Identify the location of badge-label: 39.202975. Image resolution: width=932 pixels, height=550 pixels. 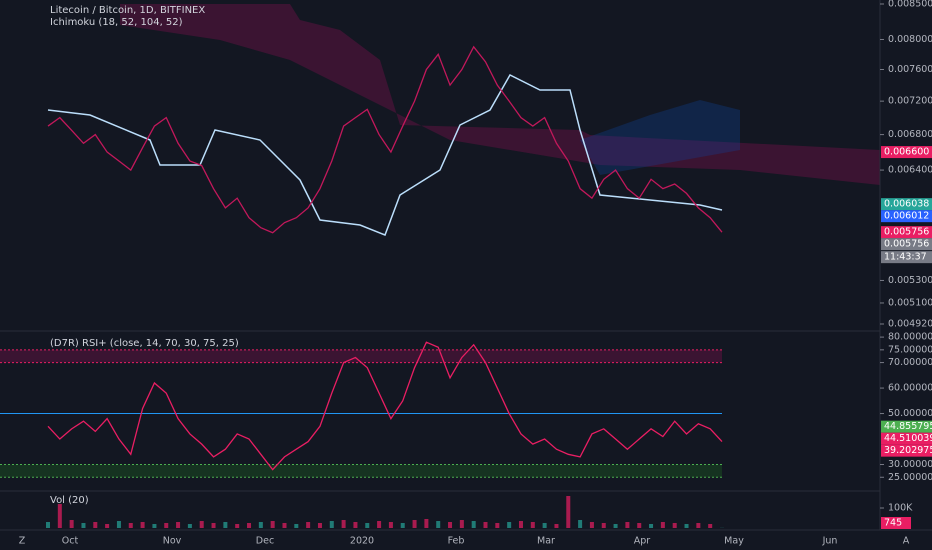
(908, 450).